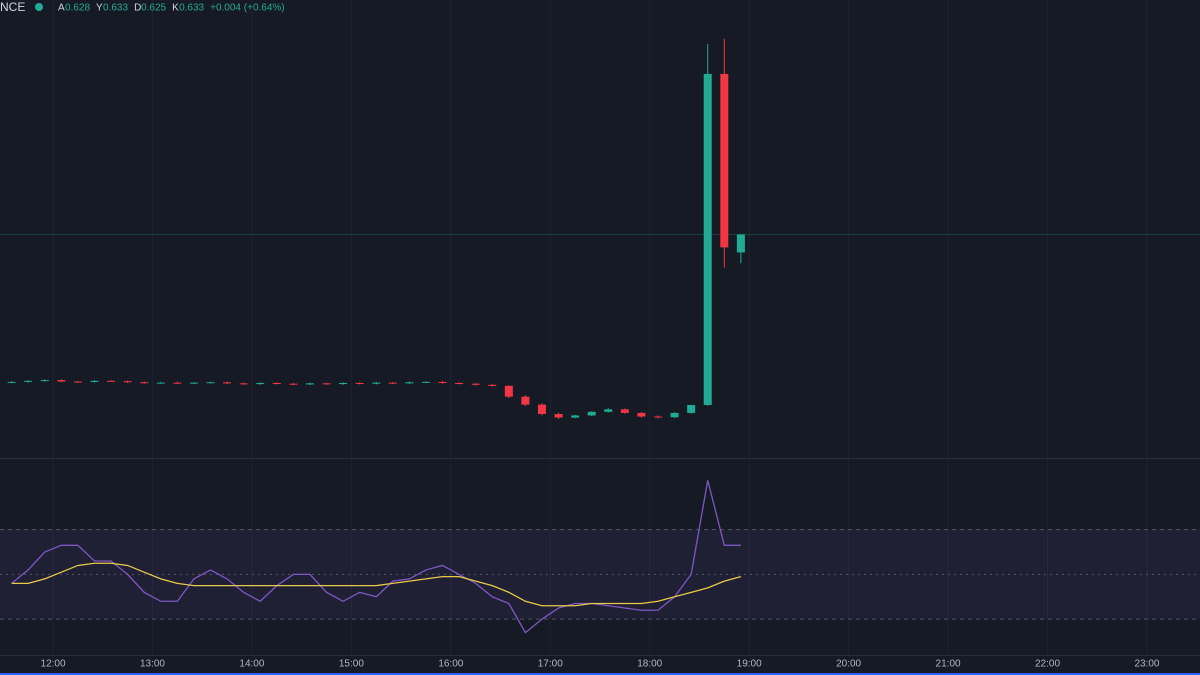 This screenshot has width=1200, height=675. What do you see at coordinates (247, 8) in the screenshot?
I see `ohlc-change: +0.004 (+0.64%)` at bounding box center [247, 8].